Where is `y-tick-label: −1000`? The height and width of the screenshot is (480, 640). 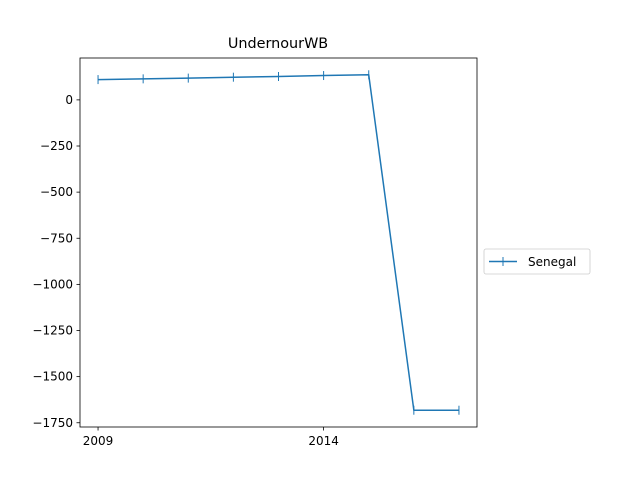
y-tick-label: −1000 is located at coordinates (52, 284).